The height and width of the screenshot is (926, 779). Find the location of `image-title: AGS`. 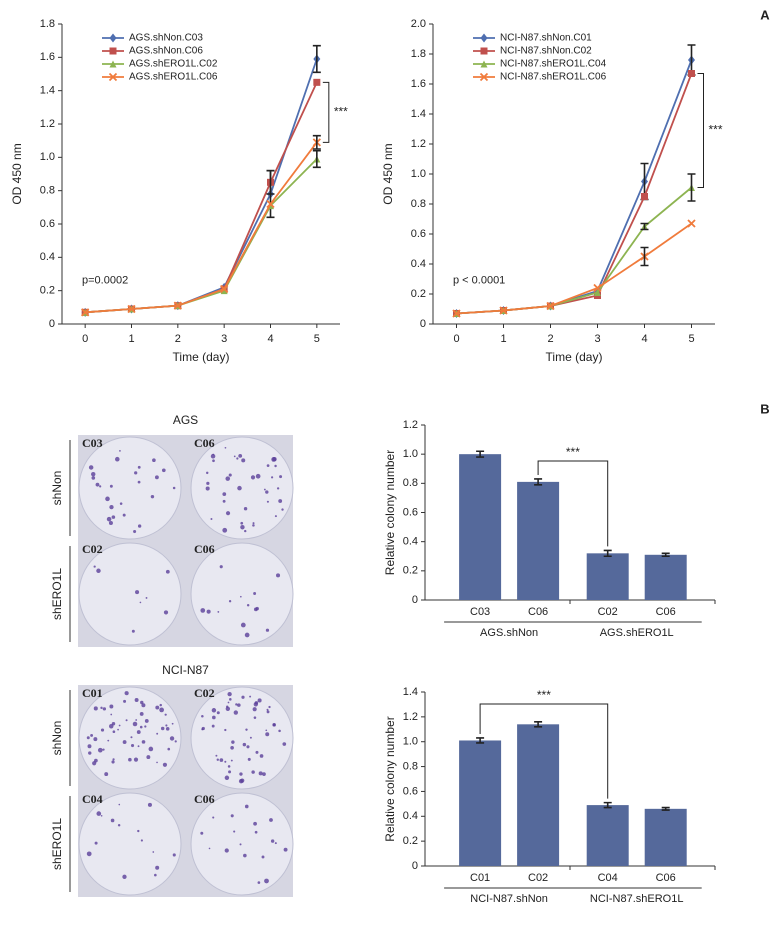

image-title: AGS is located at coordinates (185, 420).